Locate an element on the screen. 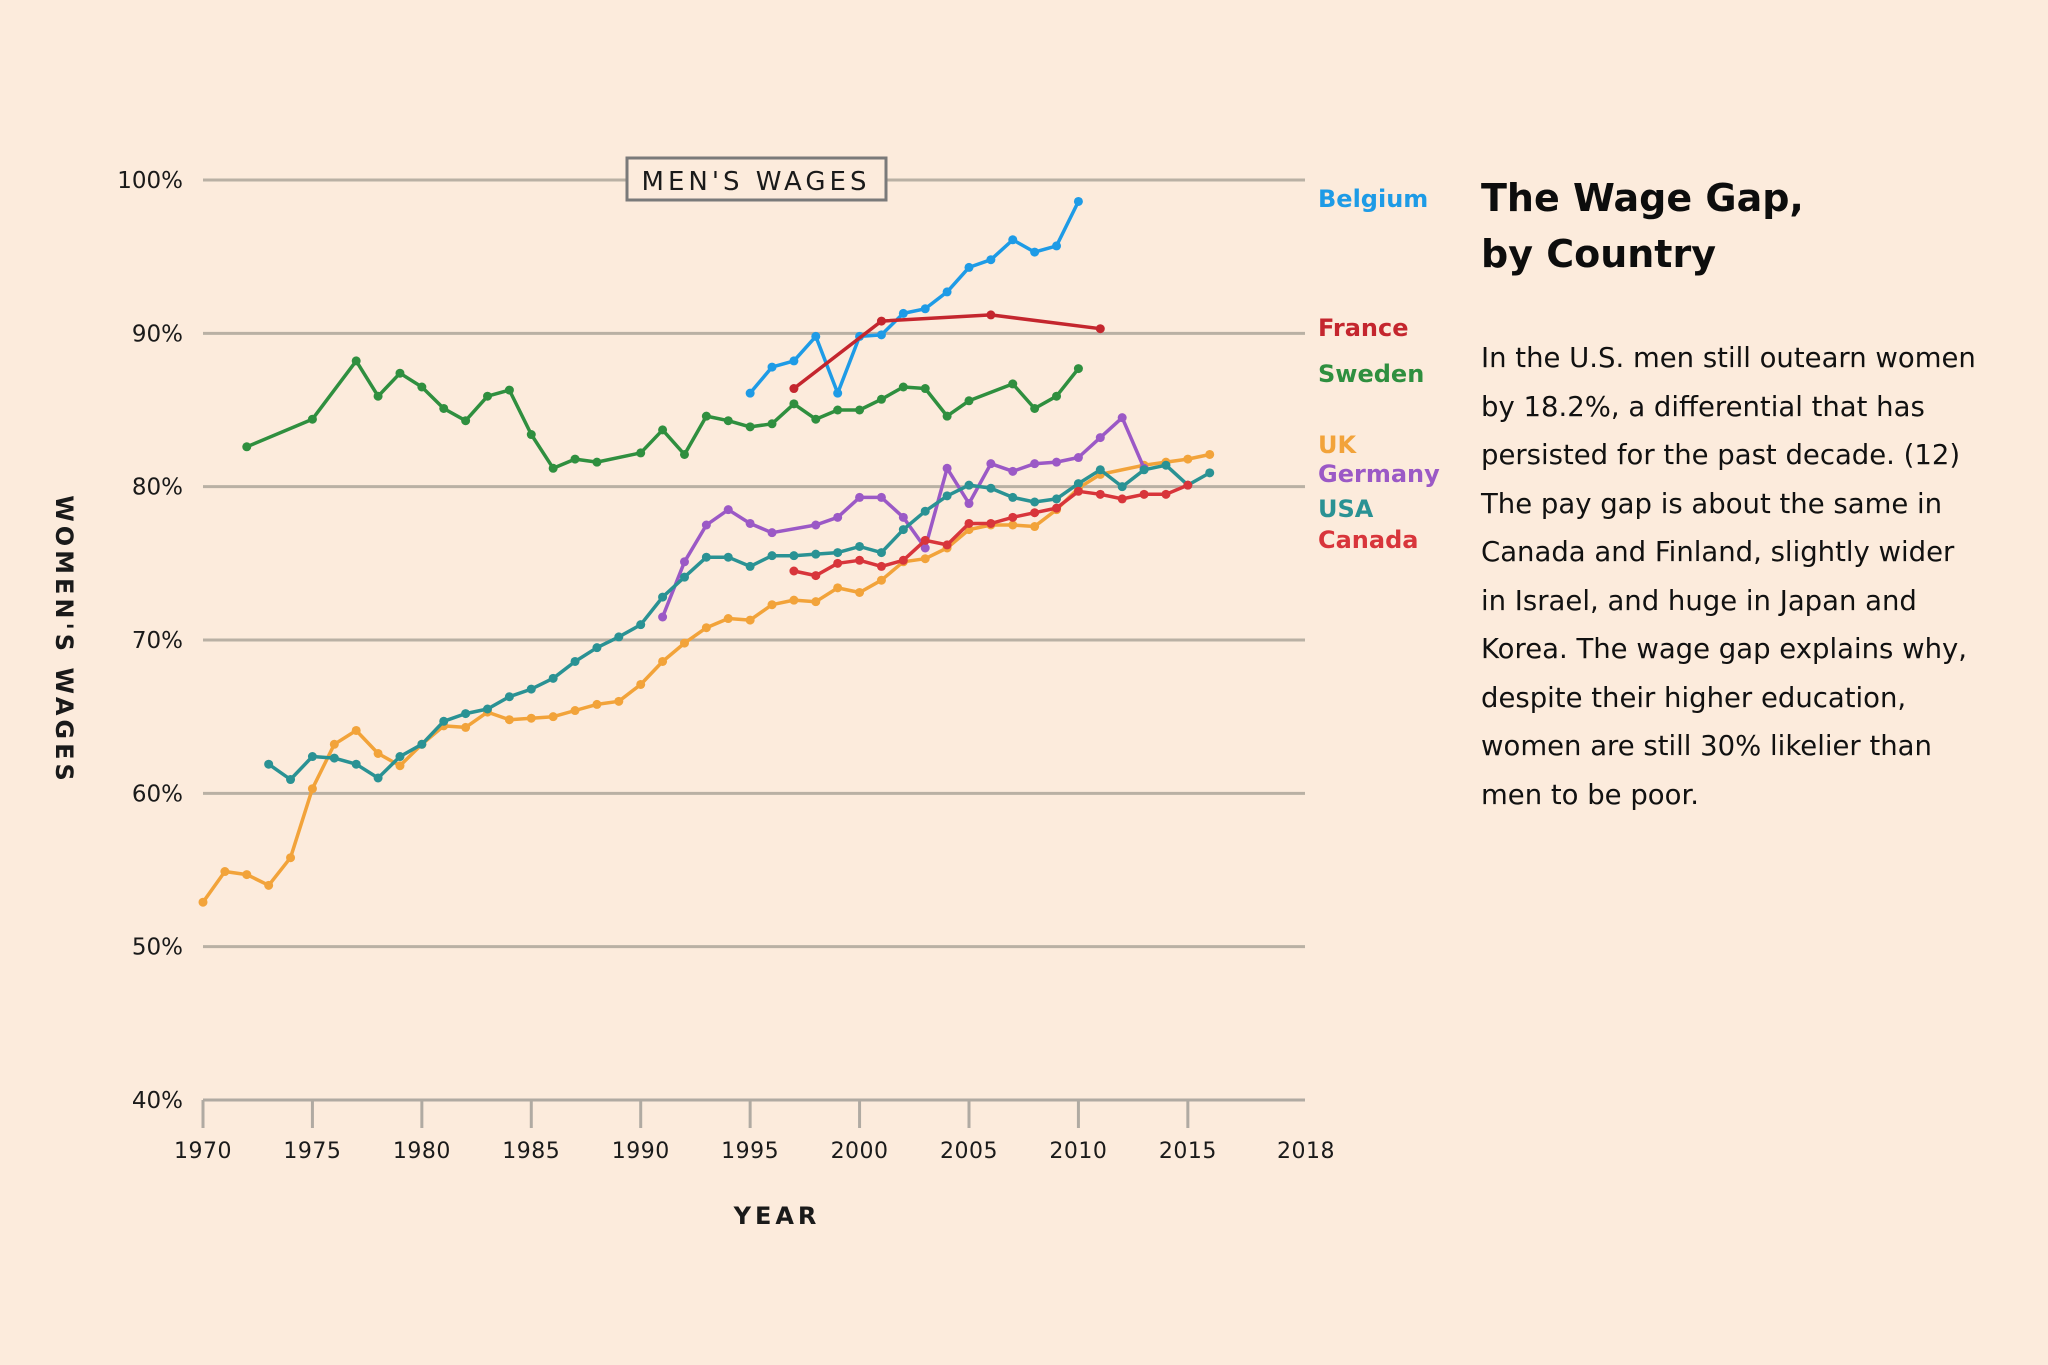 The image size is (2048, 1365). series-label-uk: UK is located at coordinates (1337, 445).